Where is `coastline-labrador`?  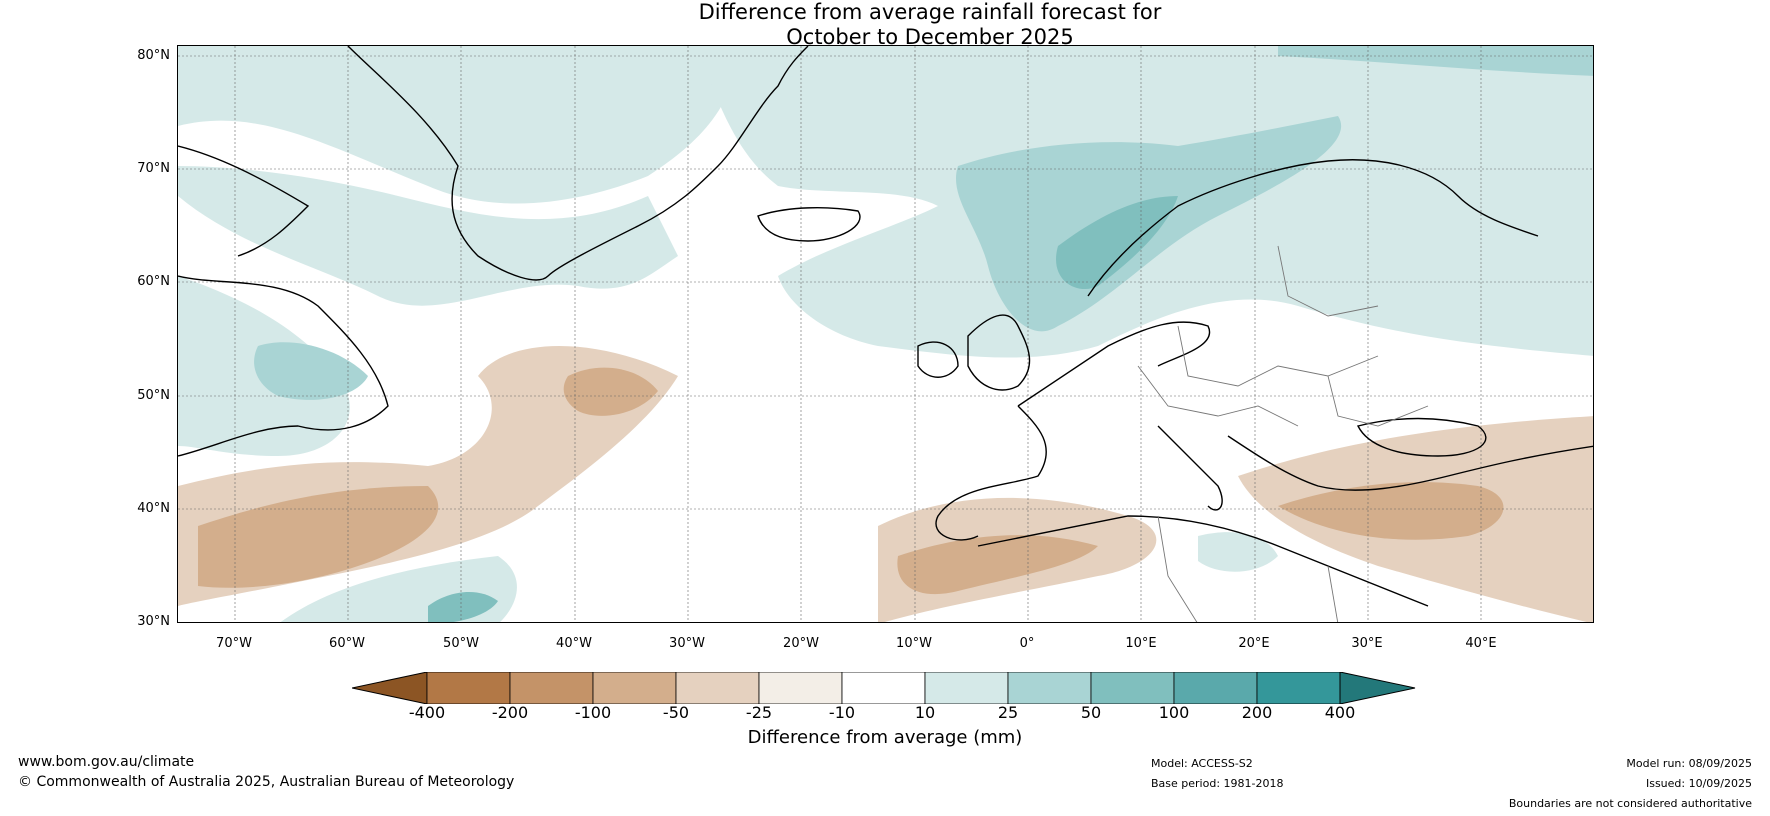
coastline-labrador is located at coordinates (283, 366).